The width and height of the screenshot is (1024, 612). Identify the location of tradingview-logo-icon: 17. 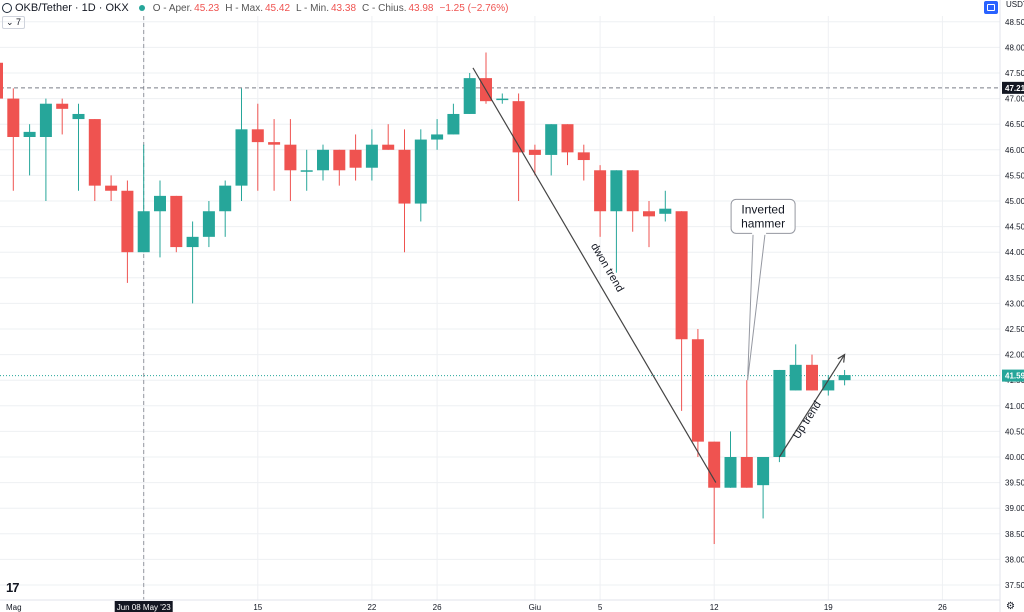
(13, 587).